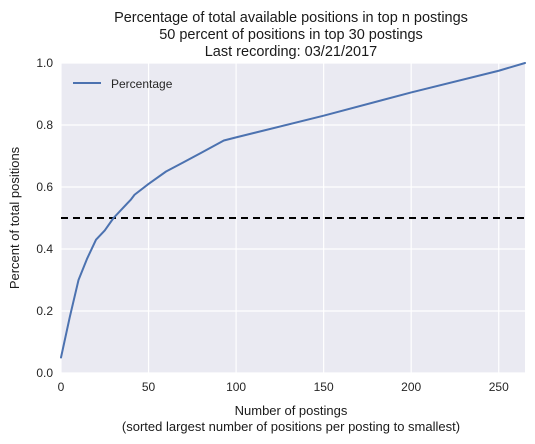  I want to click on legend: Percentage, so click(123, 84).